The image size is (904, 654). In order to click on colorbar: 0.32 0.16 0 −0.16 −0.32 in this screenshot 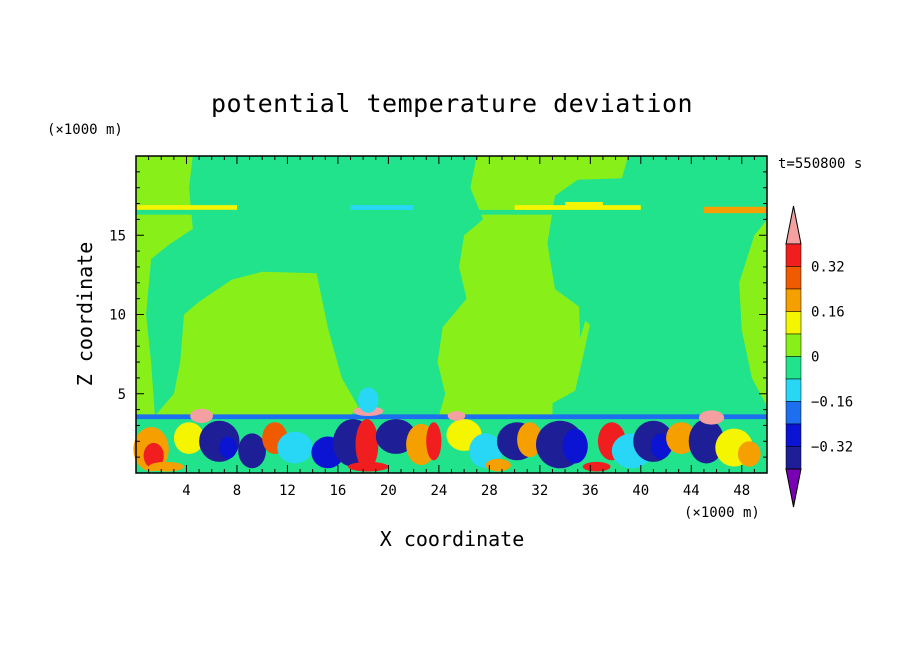, I will do `click(819, 356)`.